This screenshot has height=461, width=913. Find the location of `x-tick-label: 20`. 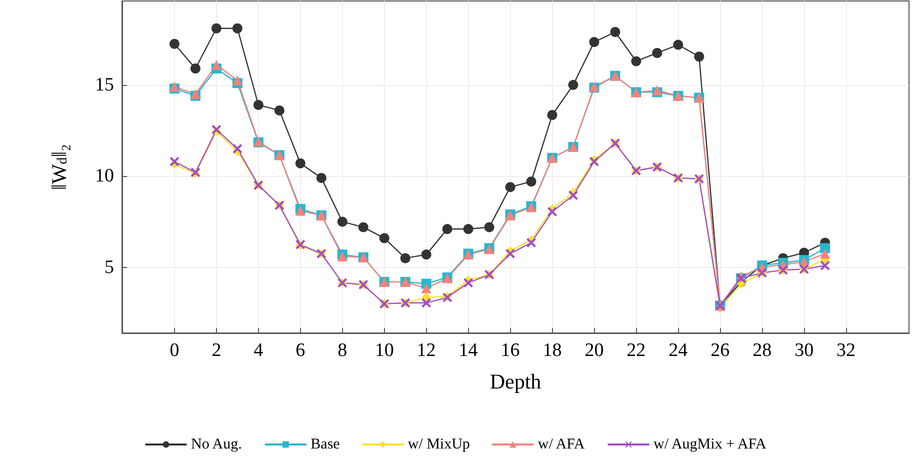

x-tick-label: 20 is located at coordinates (594, 350).